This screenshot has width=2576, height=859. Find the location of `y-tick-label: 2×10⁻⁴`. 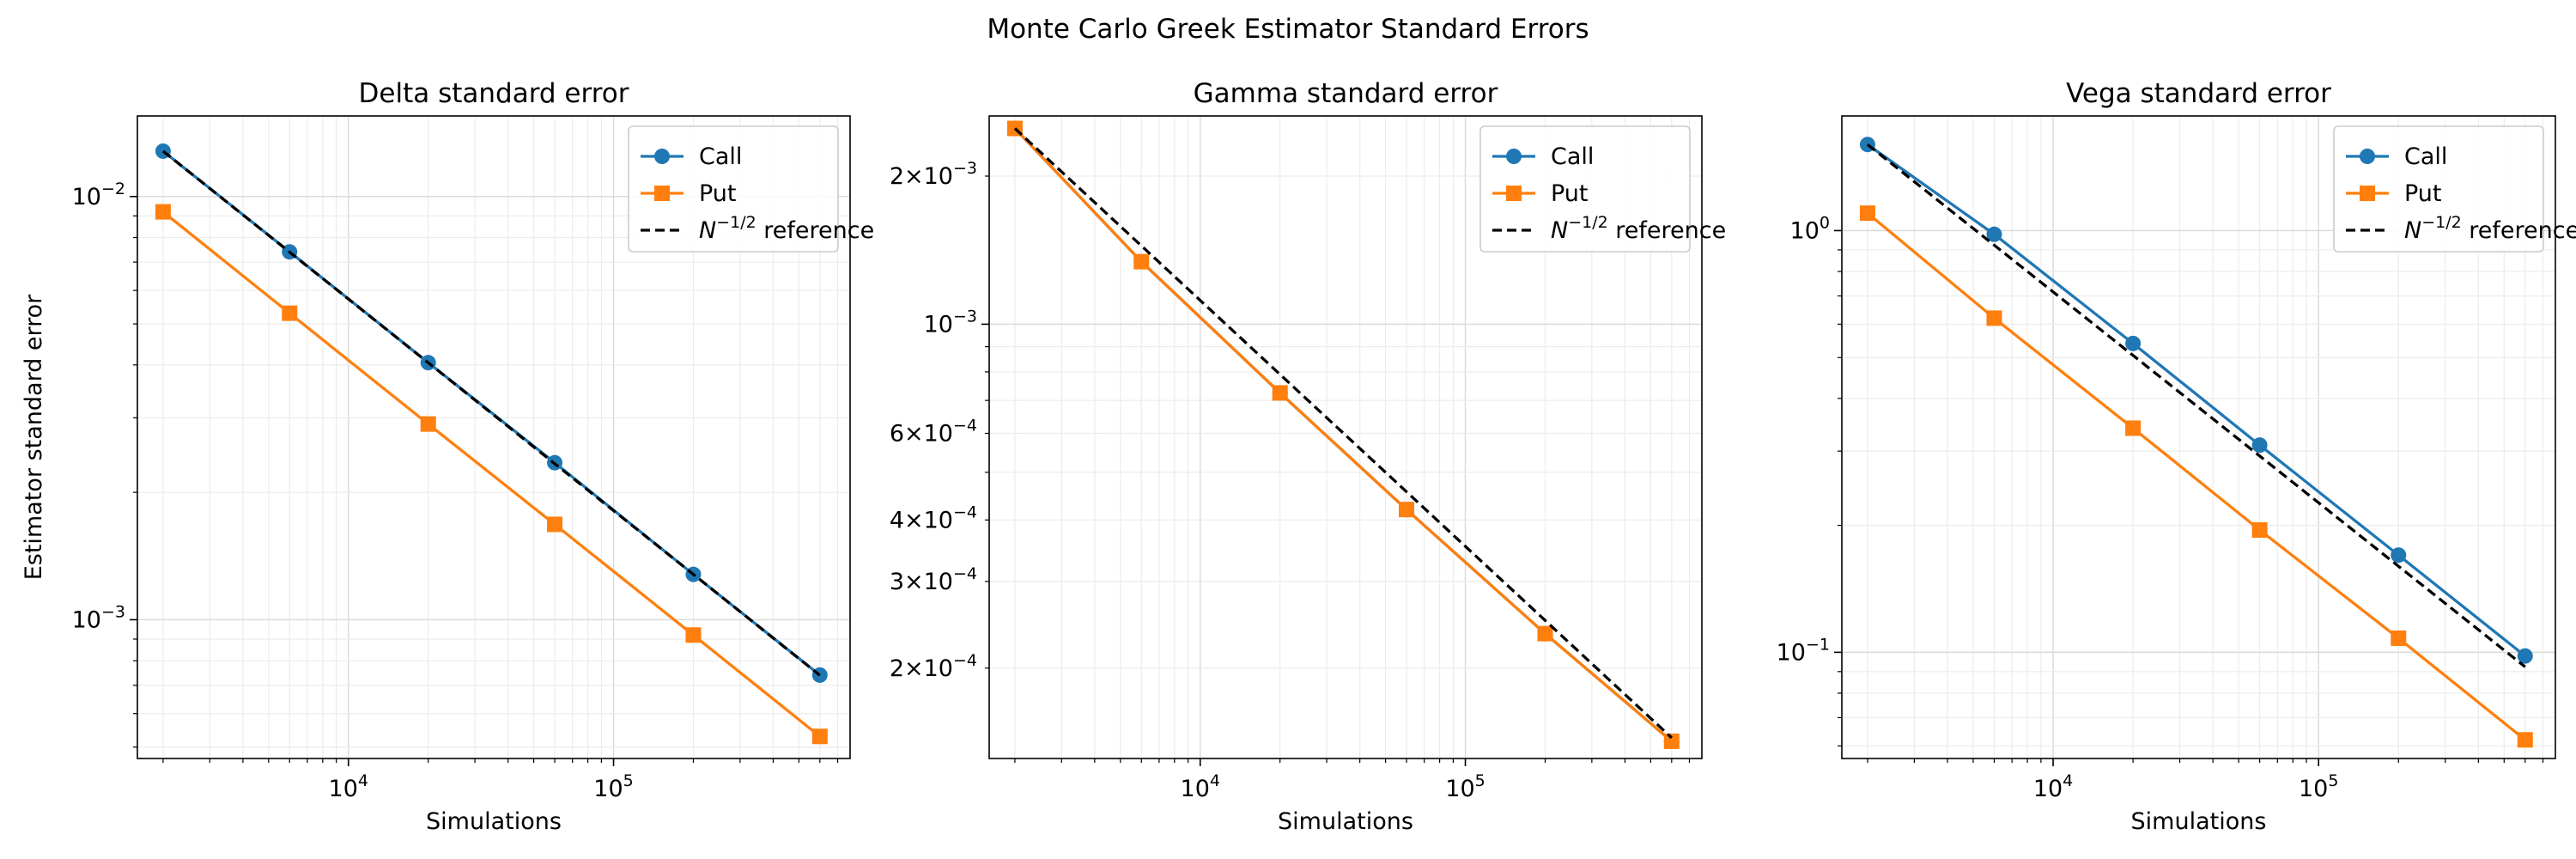

y-tick-label: 2×10⁻⁴ is located at coordinates (933, 666).